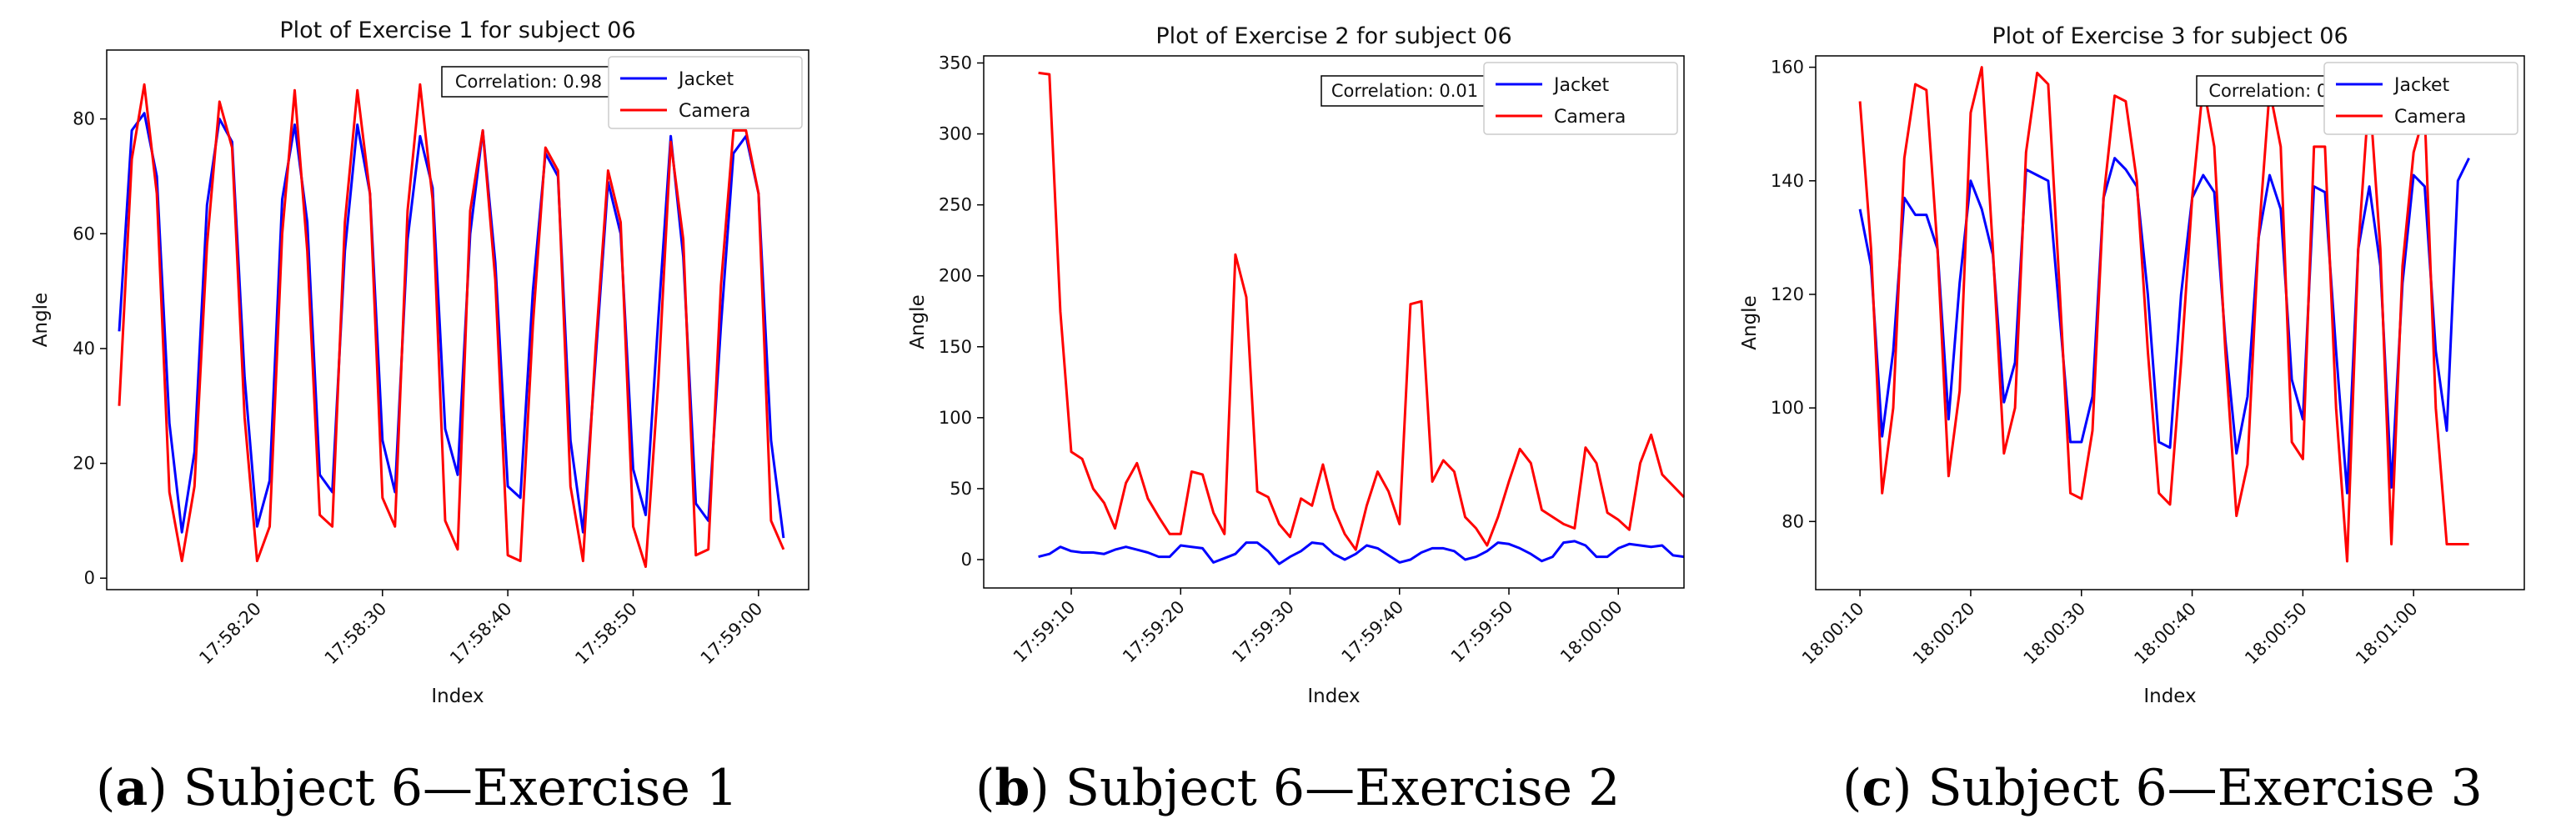 This screenshot has height=834, width=2576. What do you see at coordinates (1833, 634) in the screenshot?
I see `x-tick-label: 18:00:10` at bounding box center [1833, 634].